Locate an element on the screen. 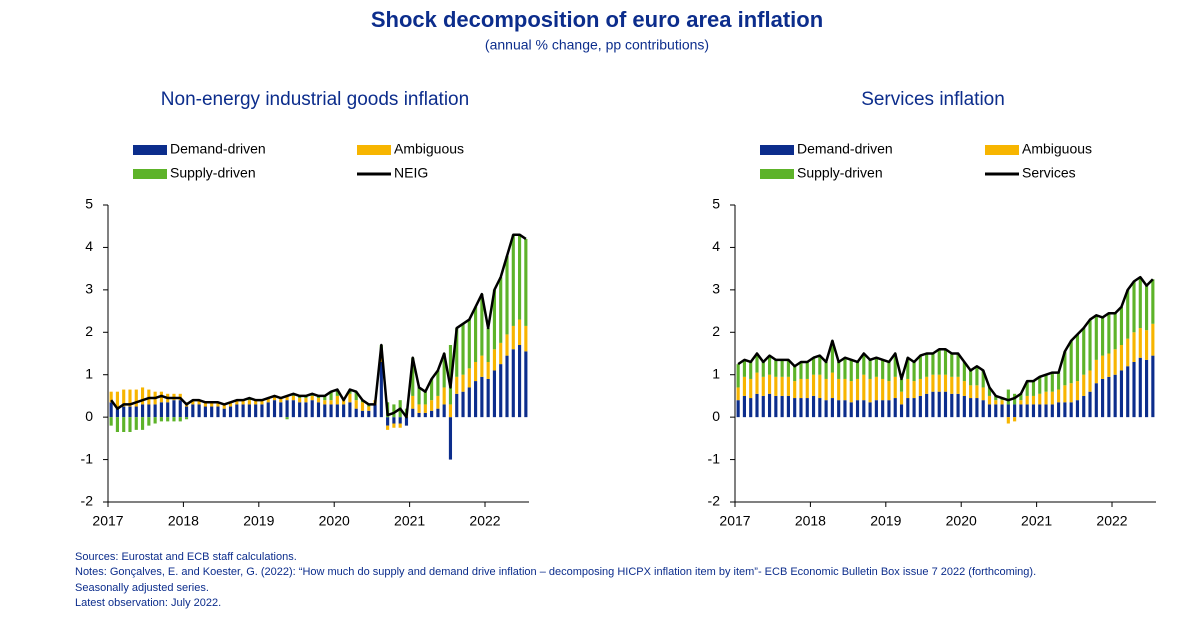  x-tick-label: 2020 is located at coordinates (961, 521).